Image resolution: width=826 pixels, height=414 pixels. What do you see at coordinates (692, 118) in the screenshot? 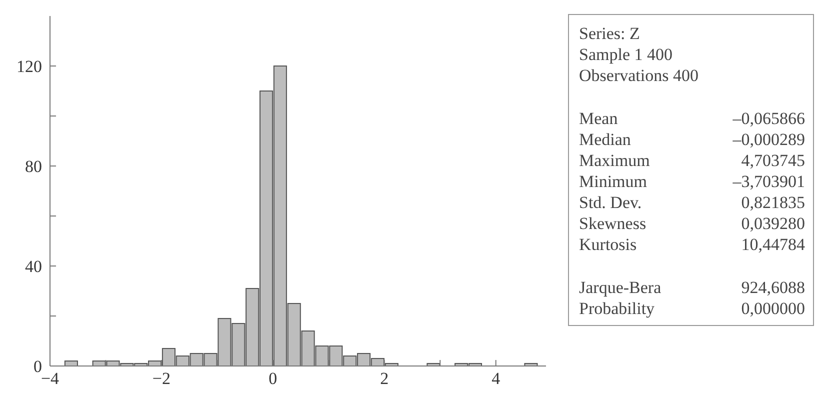
I see `text: Mean –0,065866` at bounding box center [692, 118].